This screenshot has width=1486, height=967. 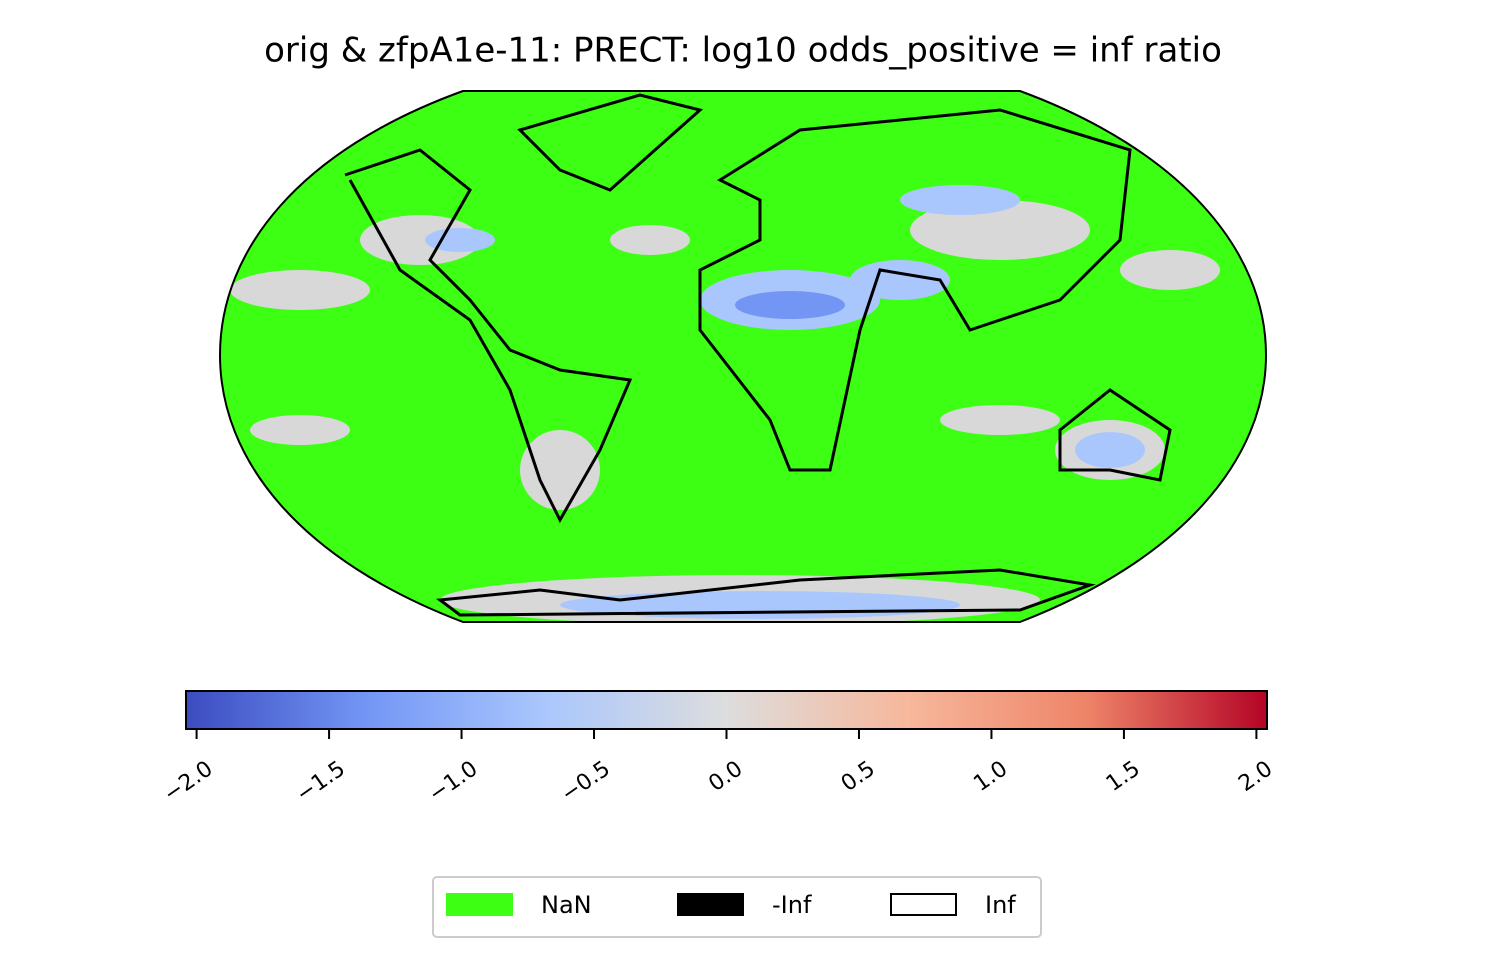 What do you see at coordinates (790, 305) in the screenshot?
I see `blue-core` at bounding box center [790, 305].